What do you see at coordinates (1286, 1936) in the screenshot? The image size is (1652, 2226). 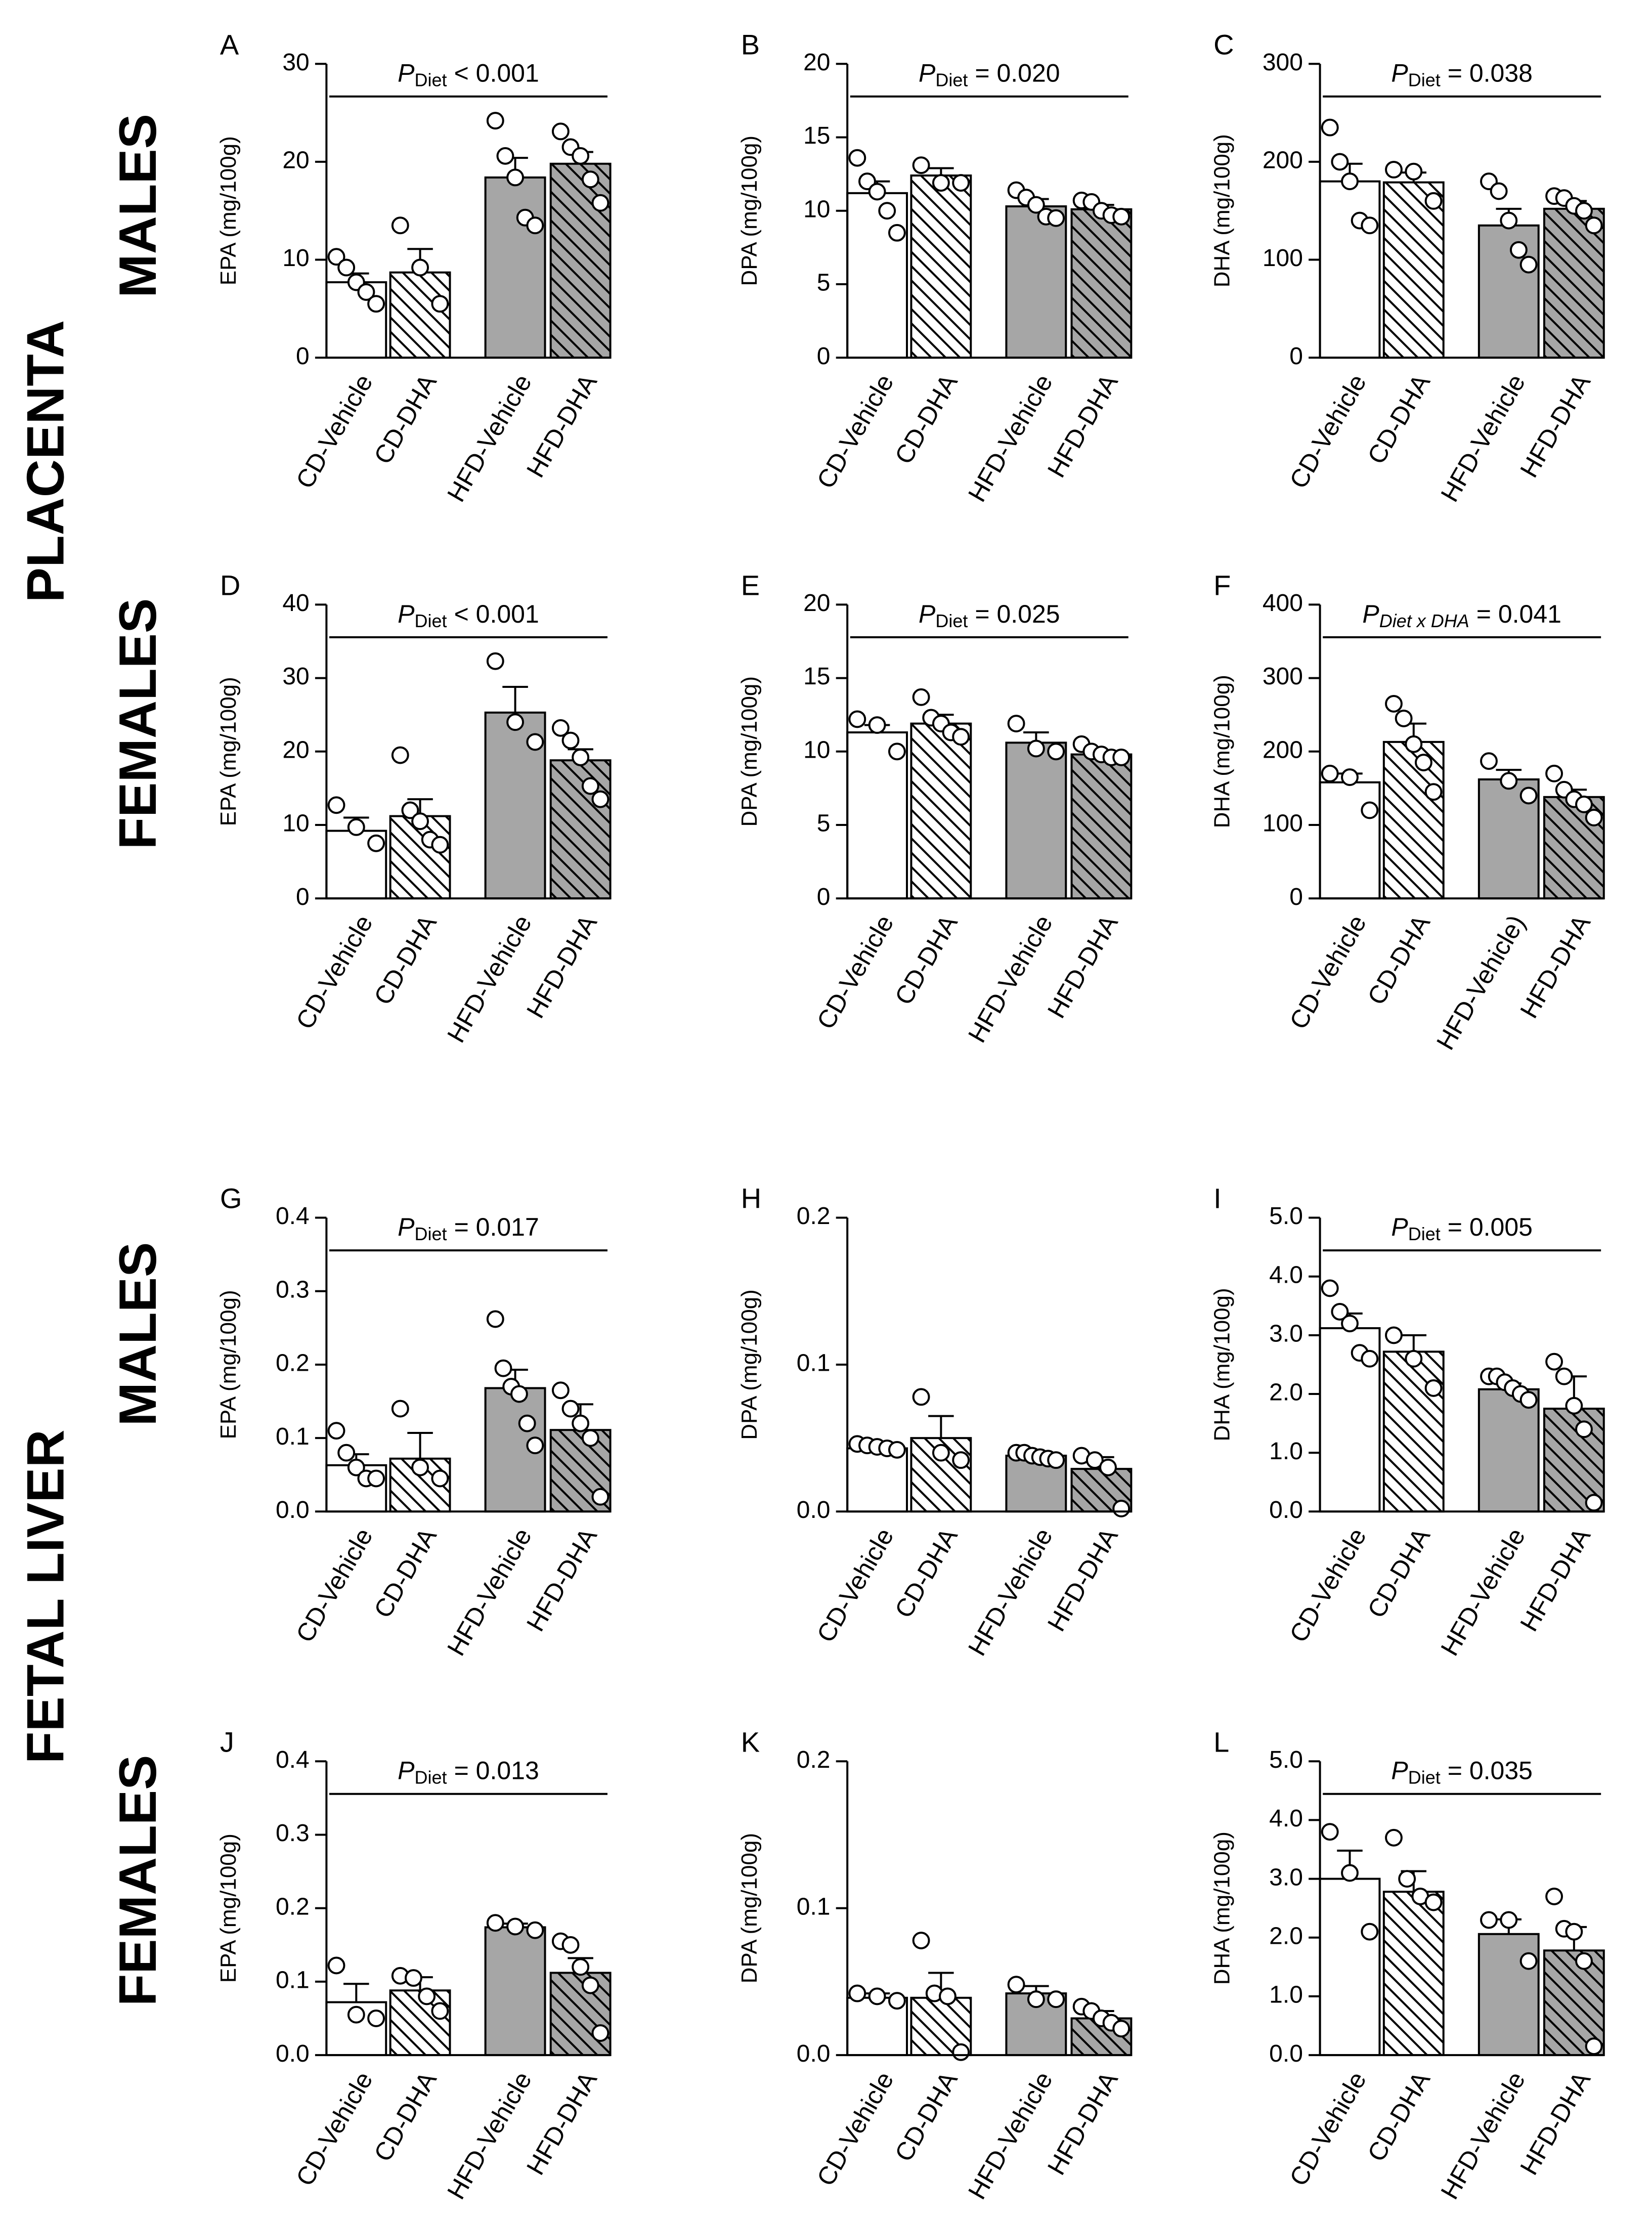 I see `y-tick-label: 2.0` at bounding box center [1286, 1936].